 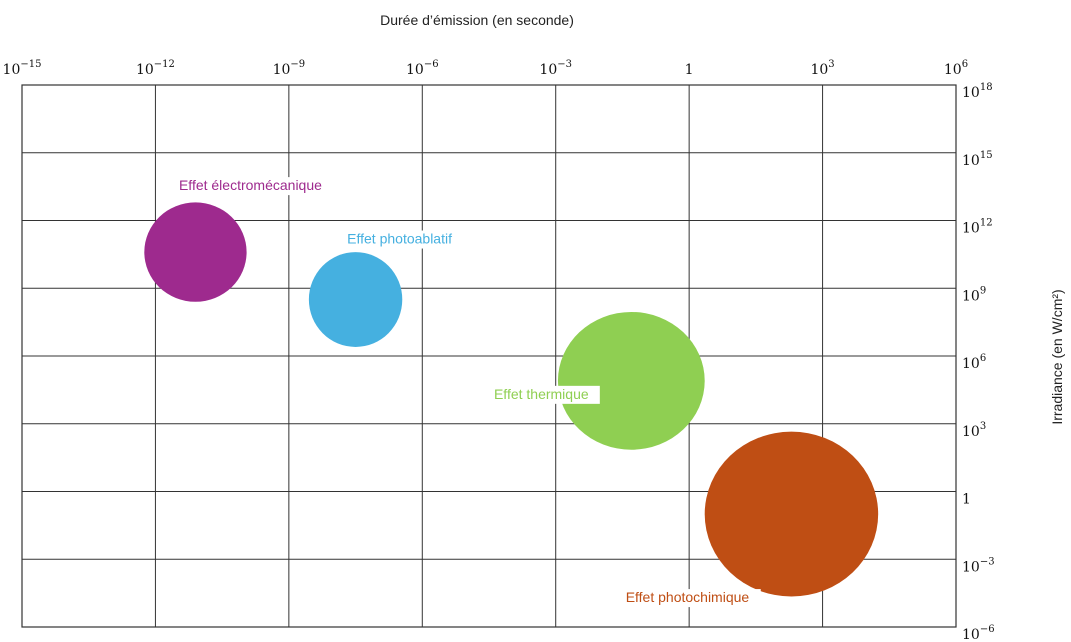 I want to click on x-tick-label: 10⁻¹², so click(x=155, y=68).